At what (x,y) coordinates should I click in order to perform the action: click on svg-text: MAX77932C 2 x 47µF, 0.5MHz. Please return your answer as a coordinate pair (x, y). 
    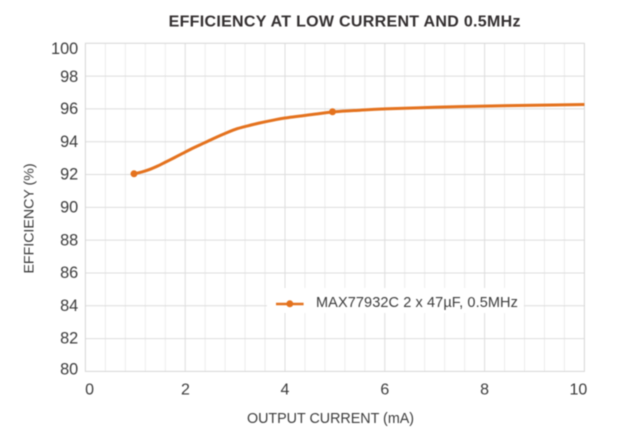
    Looking at the image, I should click on (417, 303).